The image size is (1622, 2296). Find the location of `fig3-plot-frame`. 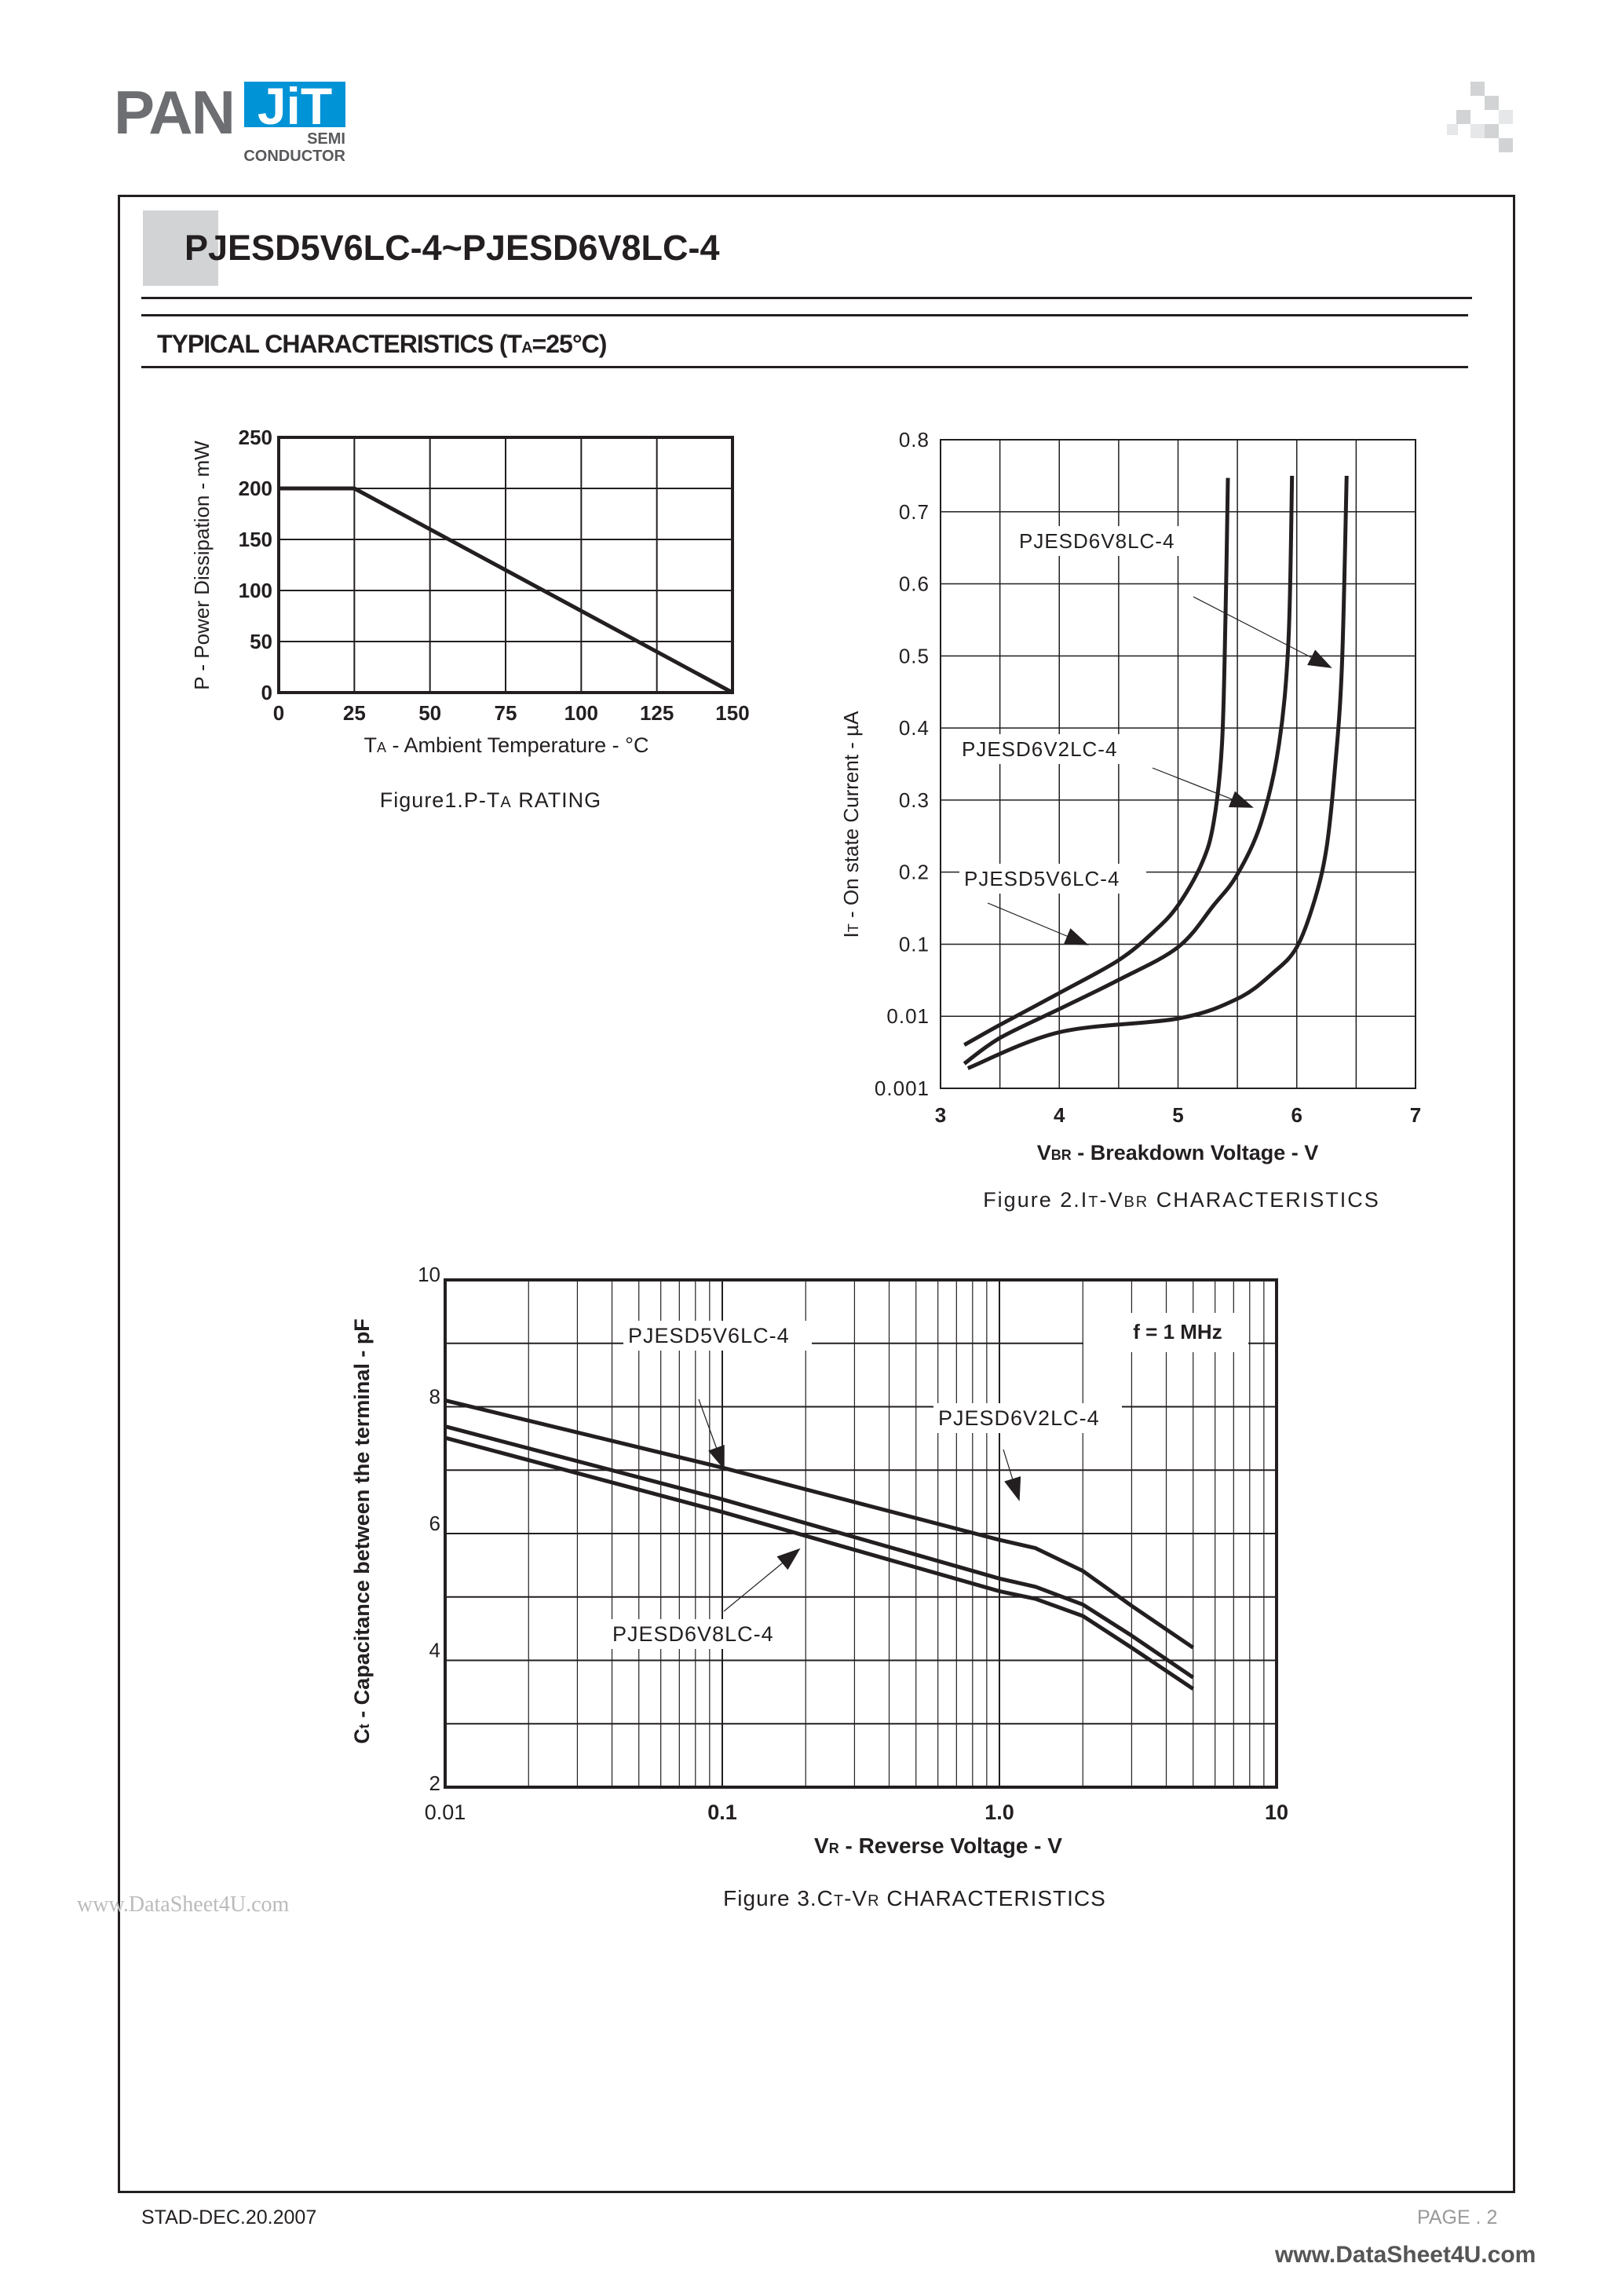

fig3-plot-frame is located at coordinates (861, 1534).